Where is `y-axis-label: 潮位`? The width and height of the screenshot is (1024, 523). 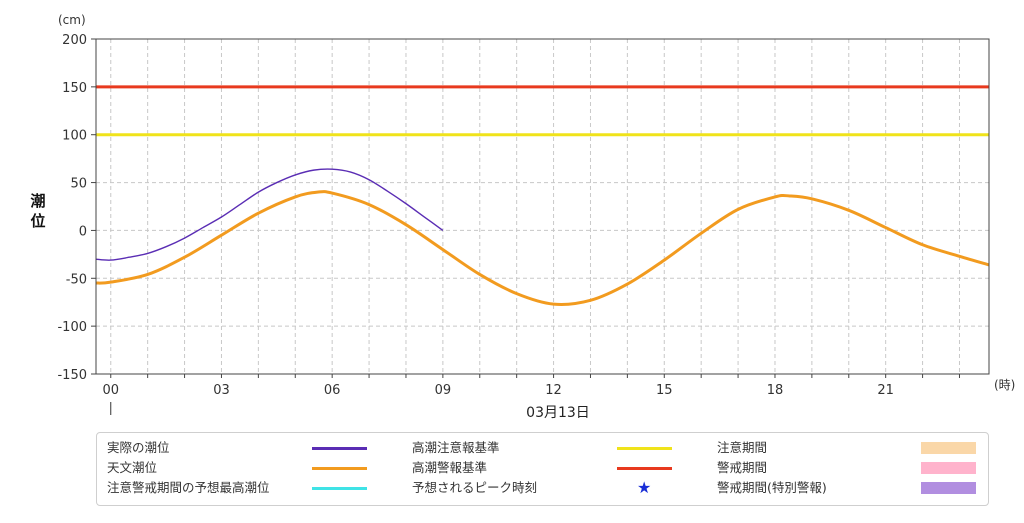
y-axis-label: 潮位 is located at coordinates (37, 211).